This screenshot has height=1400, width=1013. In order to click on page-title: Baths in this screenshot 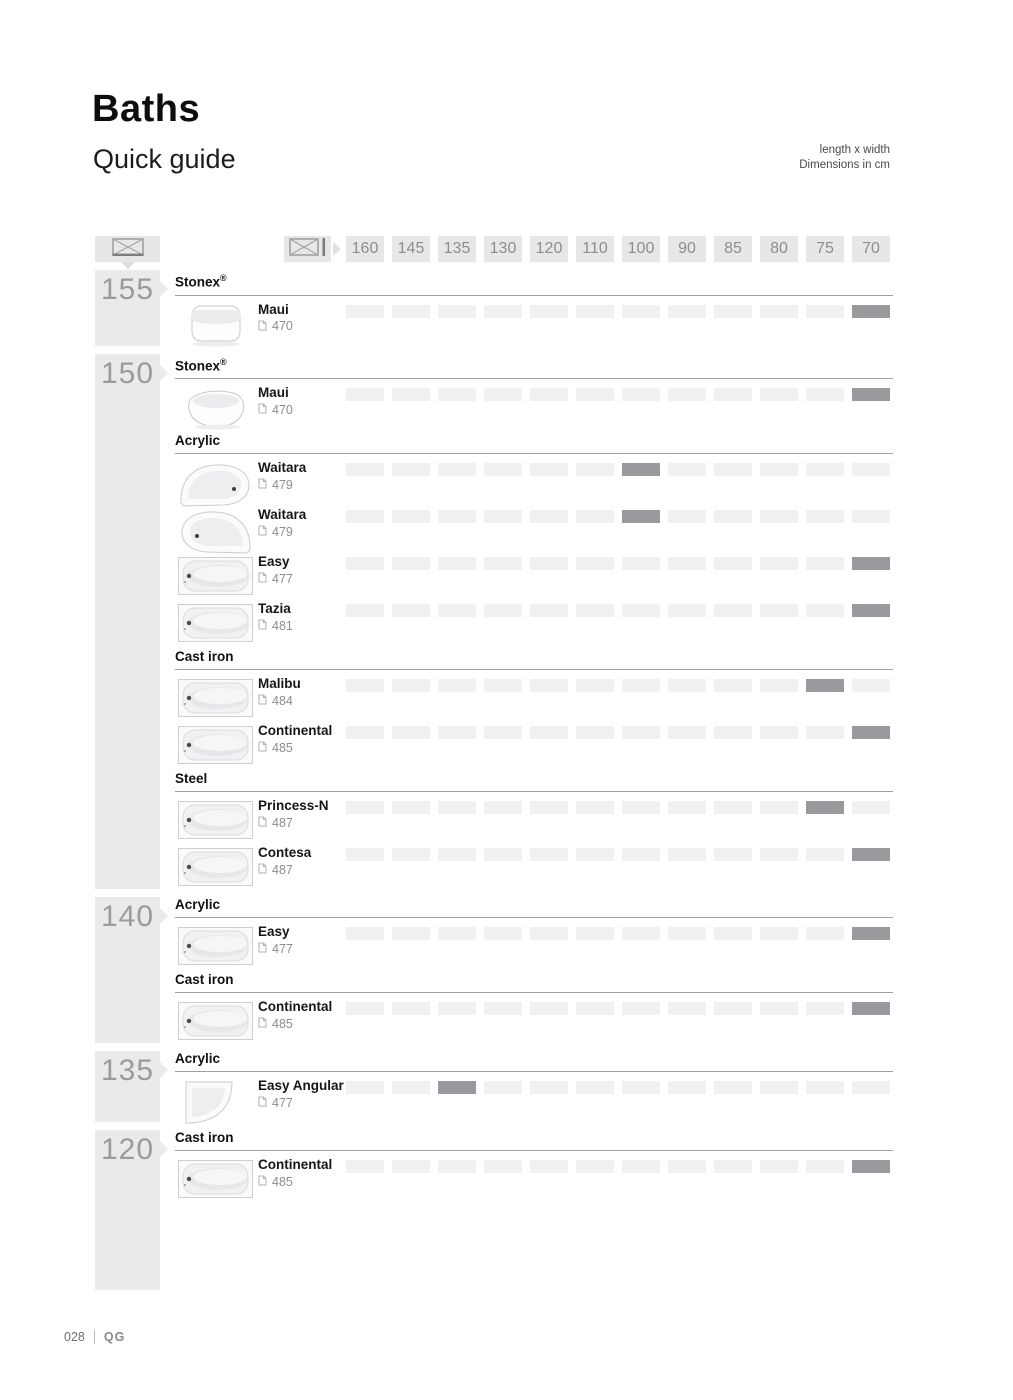, I will do `click(146, 109)`.